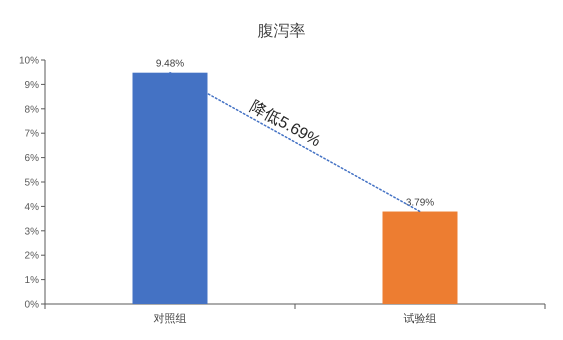 The height and width of the screenshot is (340, 563). What do you see at coordinates (420, 203) in the screenshot?
I see `data-label: 3.79%` at bounding box center [420, 203].